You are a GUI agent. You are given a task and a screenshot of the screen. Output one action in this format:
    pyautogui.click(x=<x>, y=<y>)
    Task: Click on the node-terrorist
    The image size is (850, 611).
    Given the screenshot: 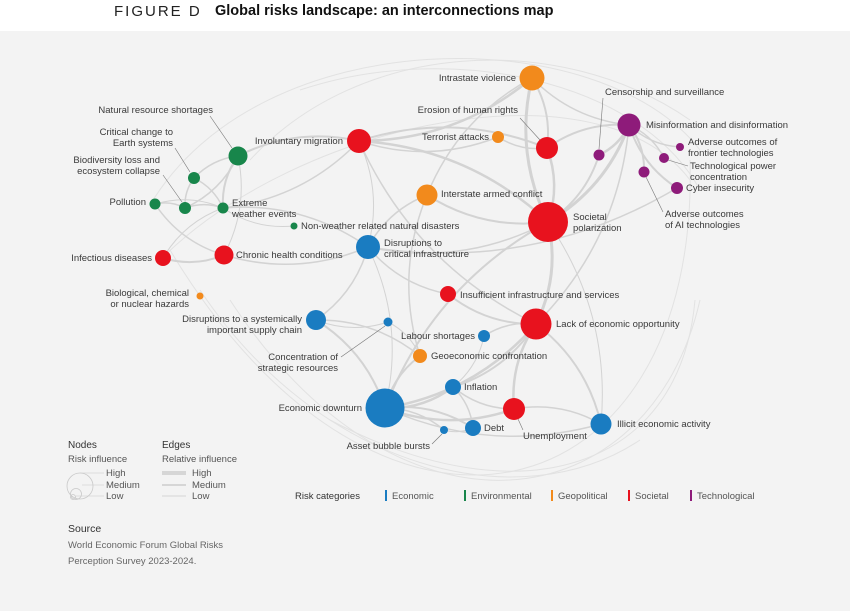 What is the action you would take?
    pyautogui.click(x=498, y=137)
    